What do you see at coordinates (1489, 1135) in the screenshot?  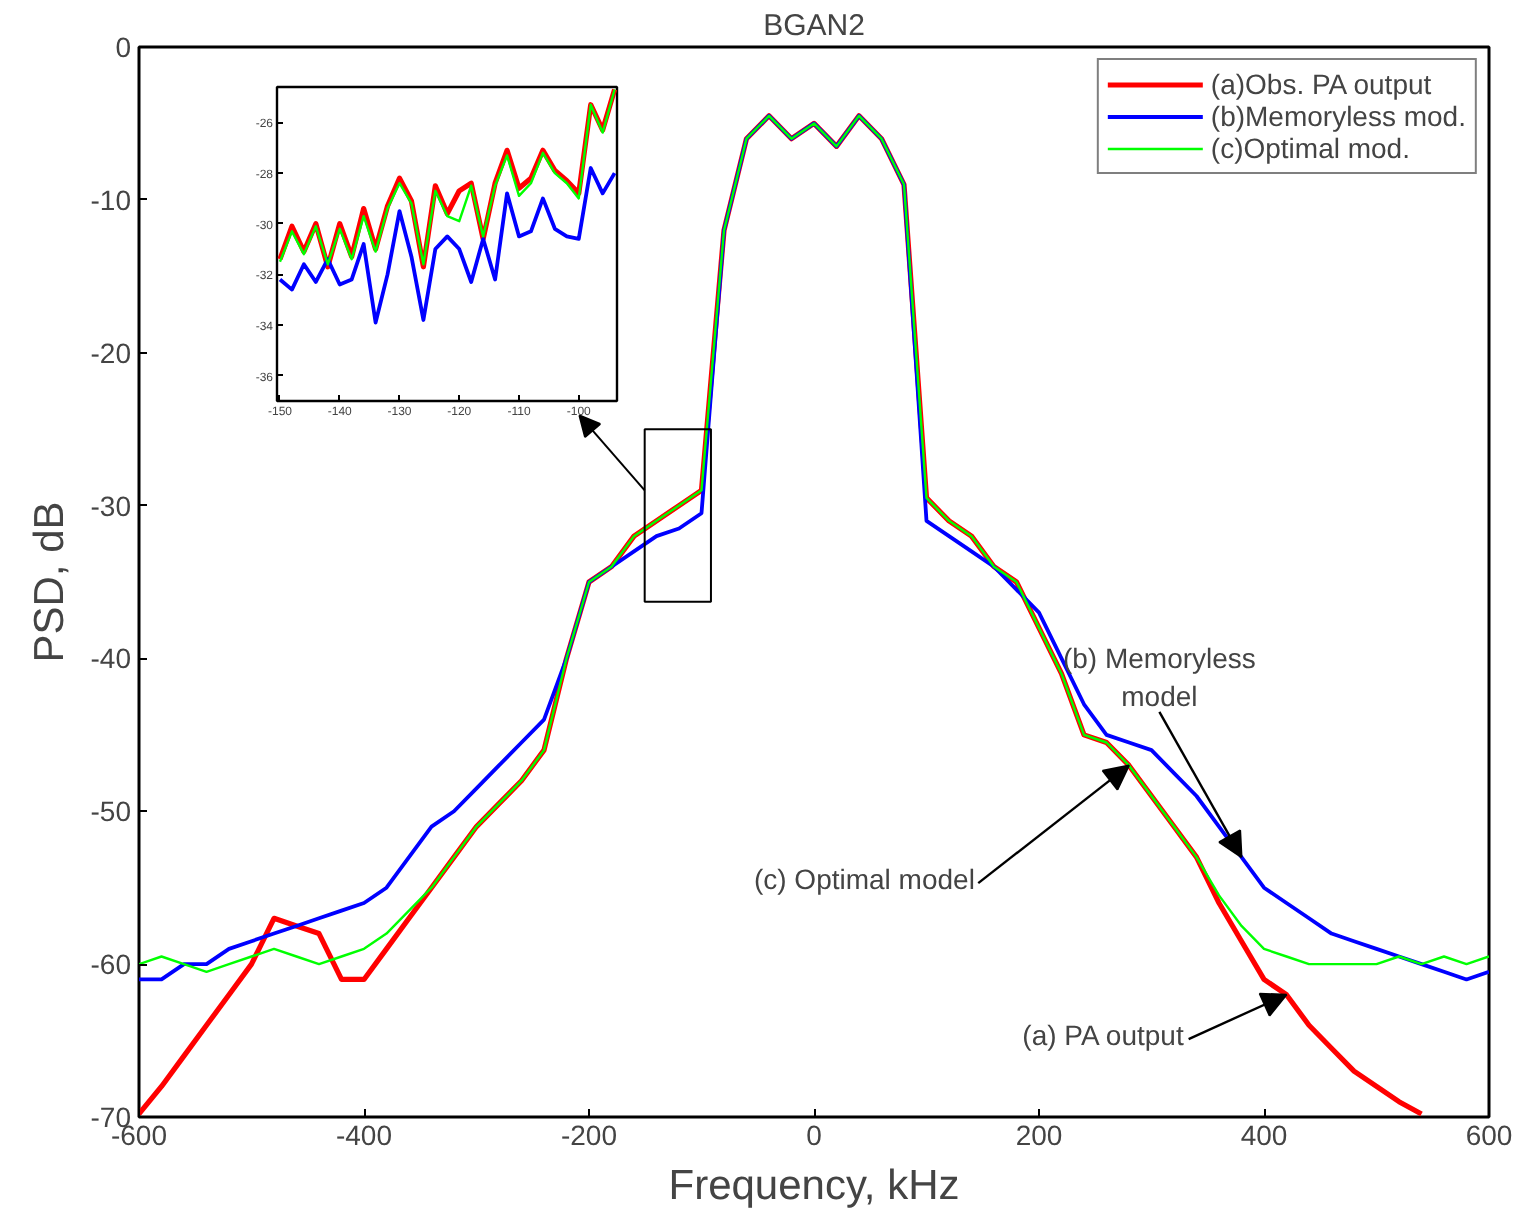 I see `x-tick-label: 600` at bounding box center [1489, 1135].